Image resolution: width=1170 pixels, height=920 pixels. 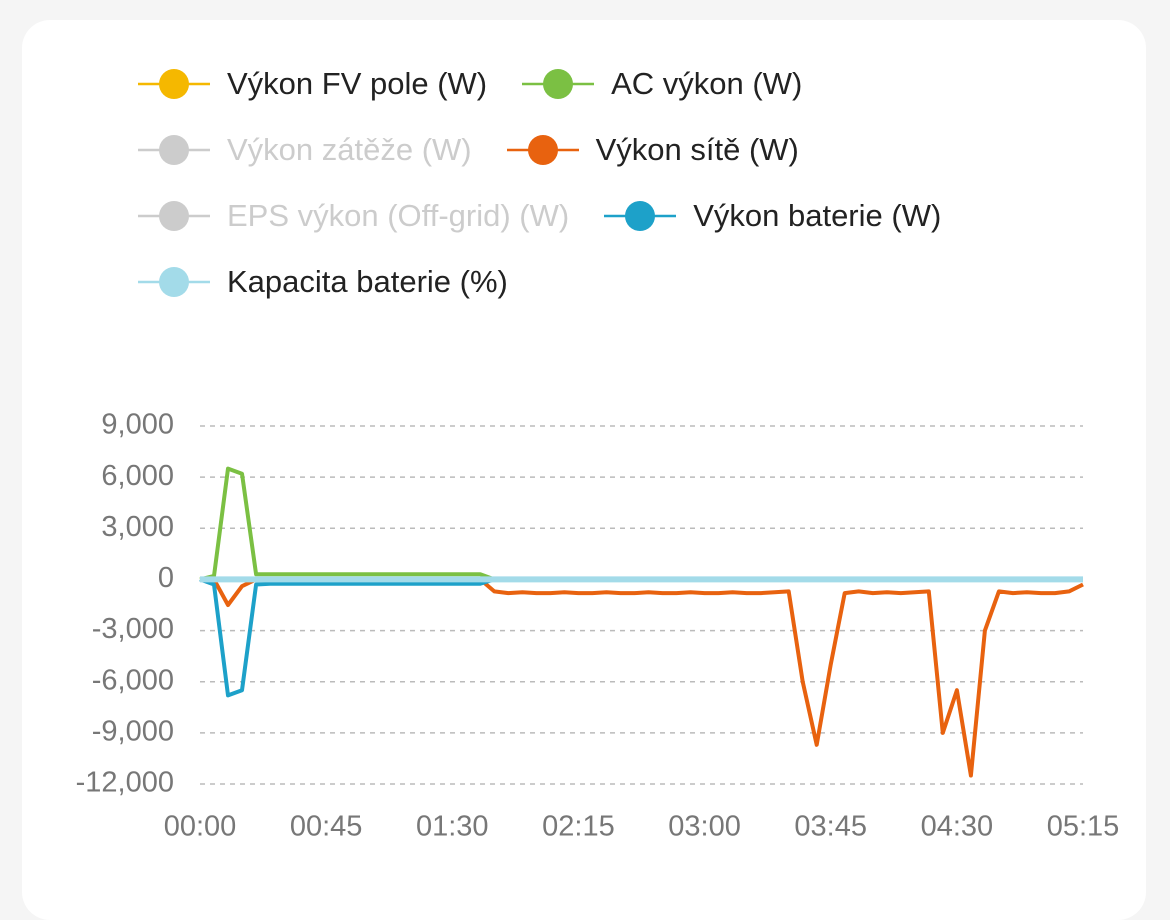 I want to click on x-tick-label: 03:00, so click(x=704, y=827).